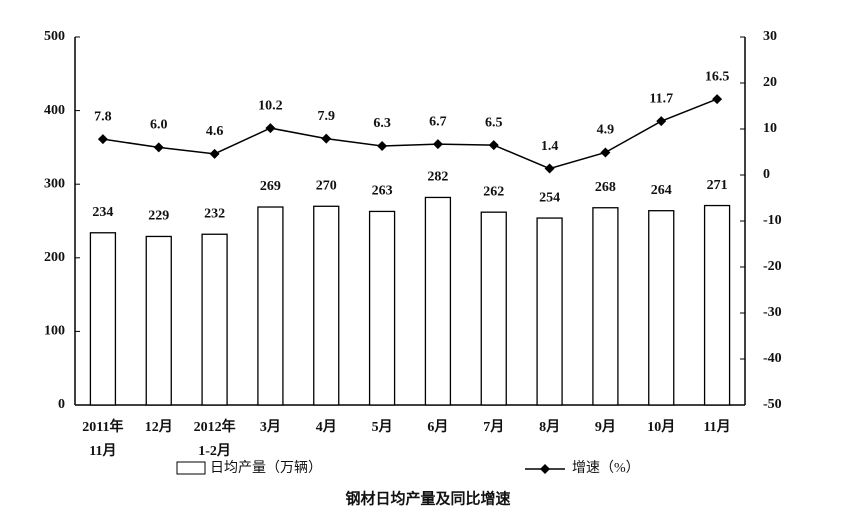  I want to click on bar-label: 282, so click(437, 177).